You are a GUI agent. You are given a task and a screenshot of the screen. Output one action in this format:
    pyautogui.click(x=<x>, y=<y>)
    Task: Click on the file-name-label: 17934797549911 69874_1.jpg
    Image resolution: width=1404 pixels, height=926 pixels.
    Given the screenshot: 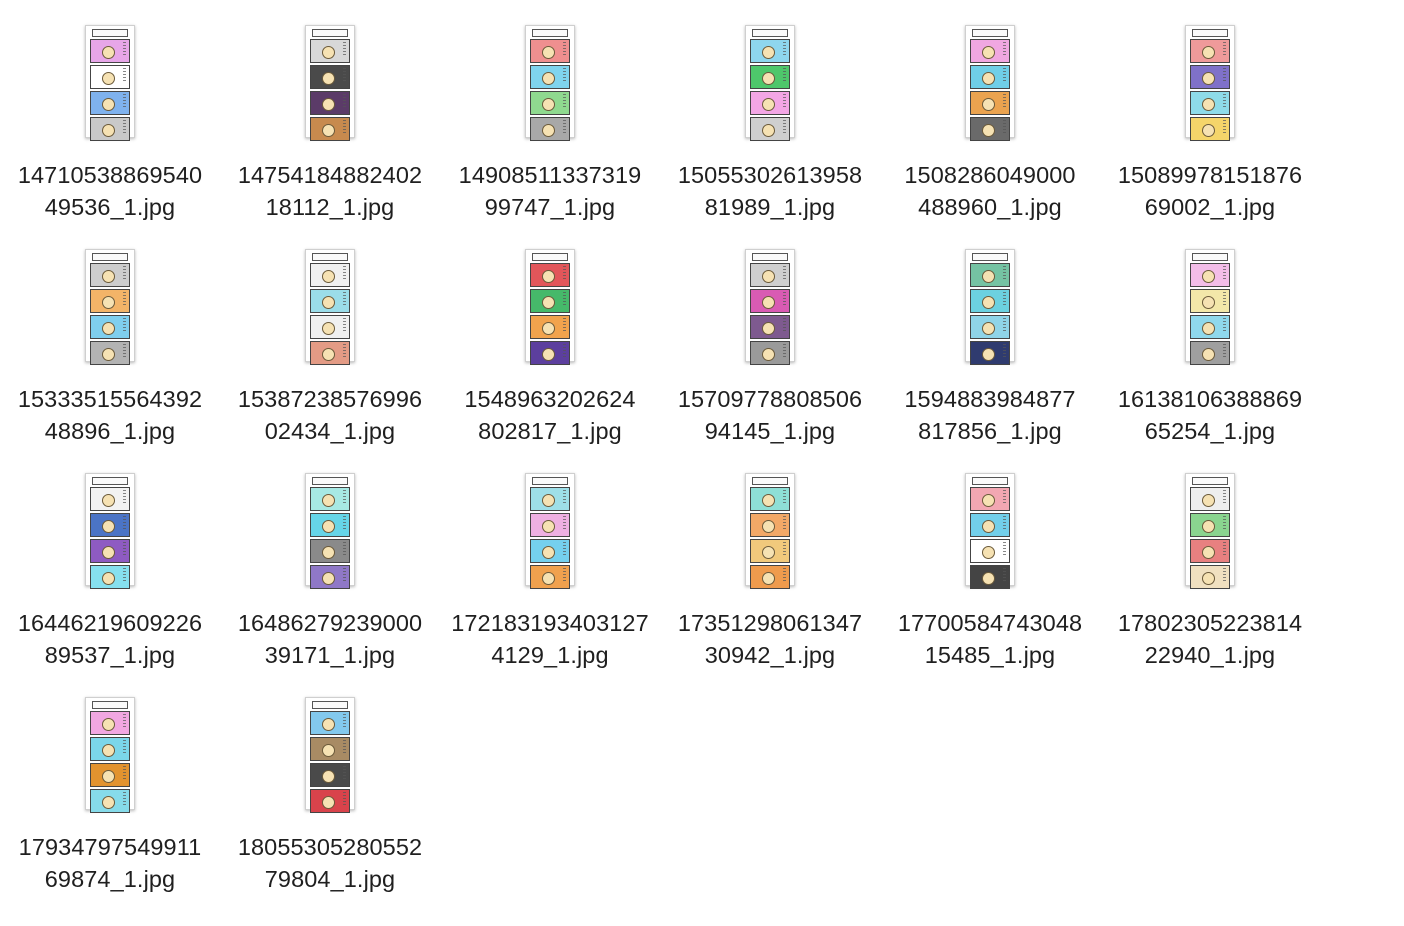 What is the action you would take?
    pyautogui.click(x=110, y=863)
    